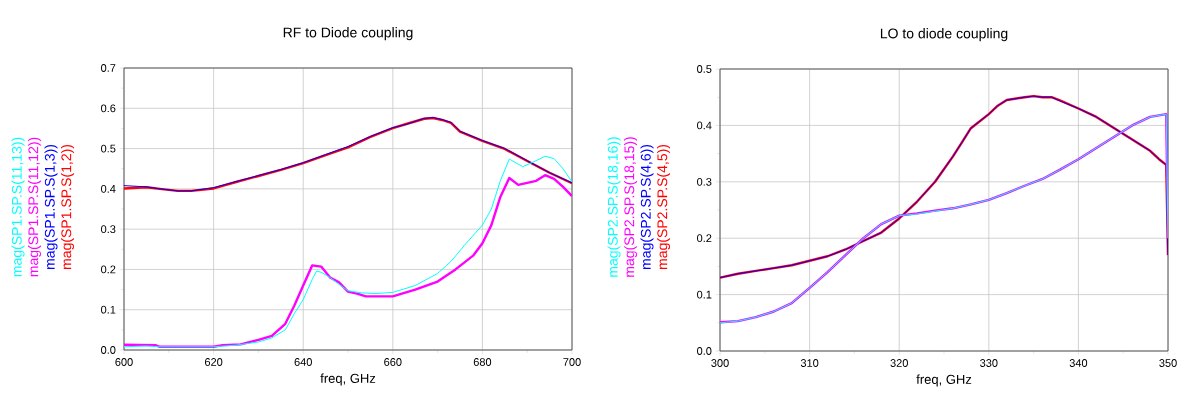 This screenshot has width=1192, height=412. I want to click on x-tick-label: 350, so click(1168, 363).